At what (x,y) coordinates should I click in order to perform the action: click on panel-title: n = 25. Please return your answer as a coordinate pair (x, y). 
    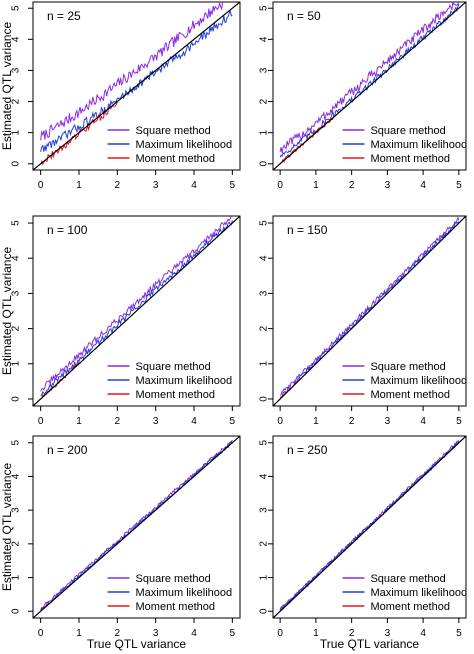
    Looking at the image, I should click on (64, 16).